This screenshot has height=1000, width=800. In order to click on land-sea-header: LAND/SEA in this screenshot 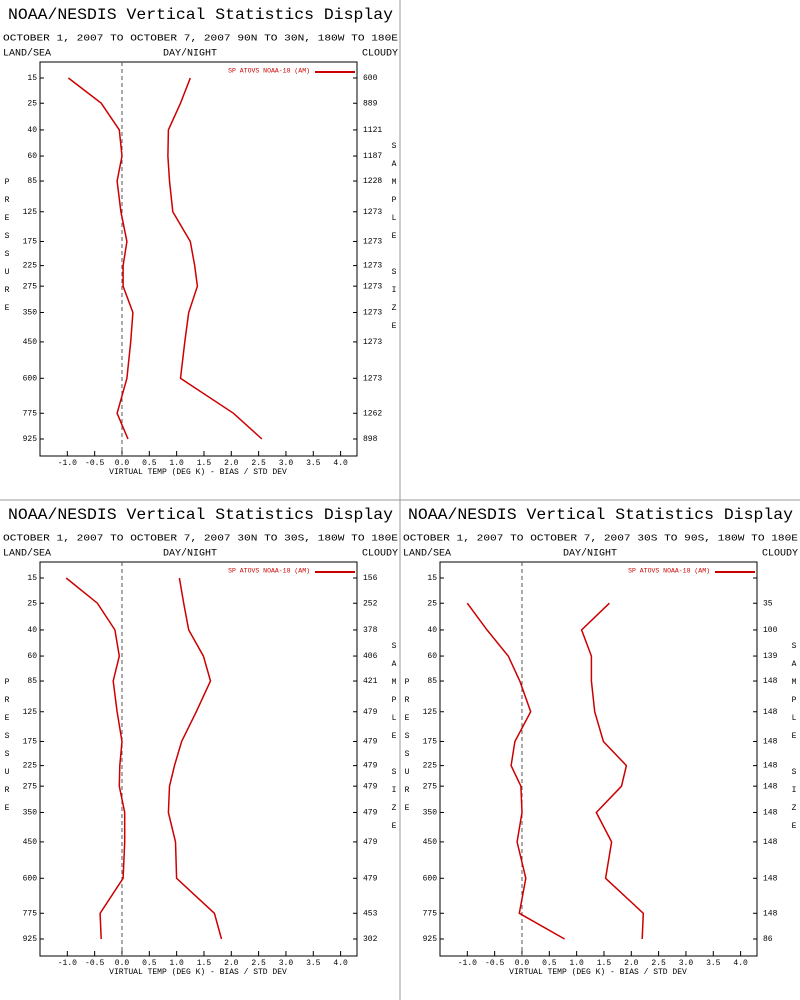, I will do `click(27, 554)`.